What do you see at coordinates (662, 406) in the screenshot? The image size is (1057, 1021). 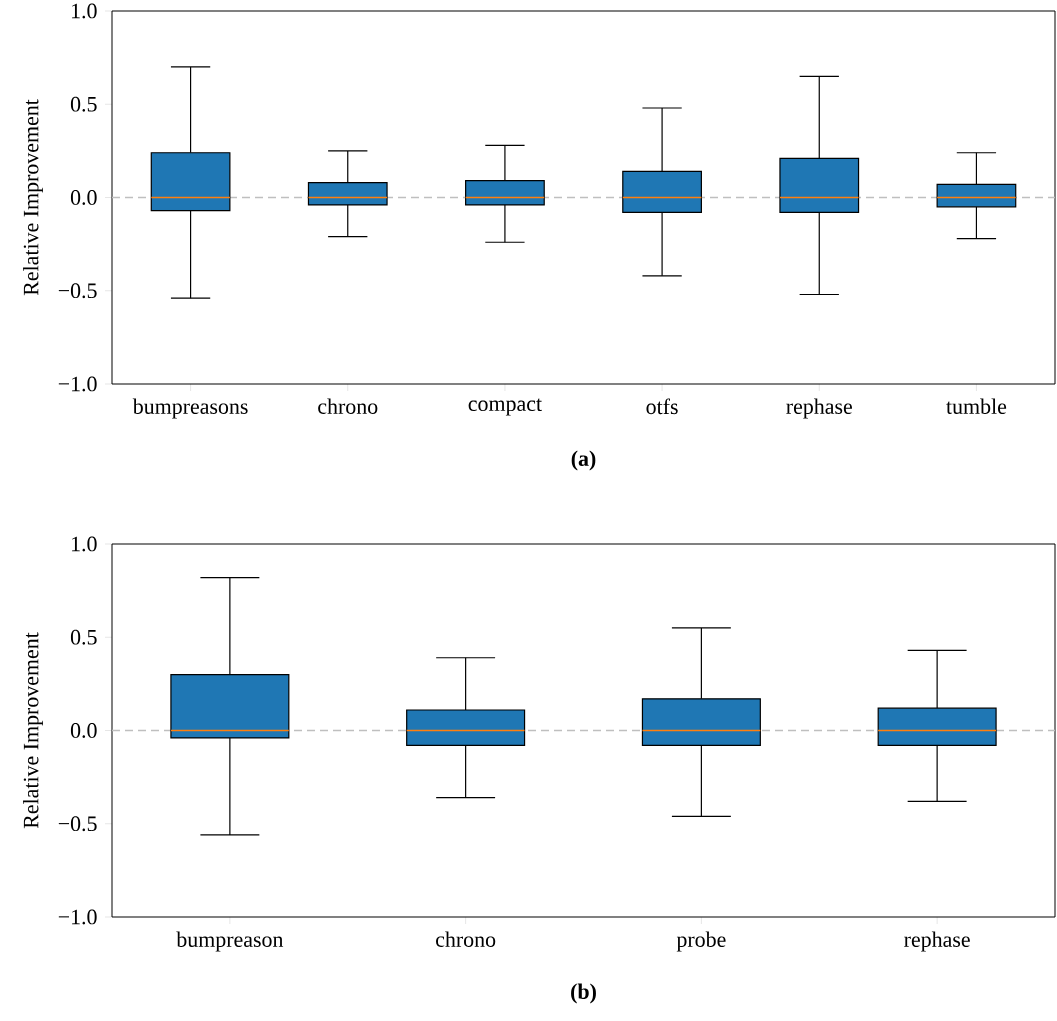 I see `x-tick-label: otfs` at bounding box center [662, 406].